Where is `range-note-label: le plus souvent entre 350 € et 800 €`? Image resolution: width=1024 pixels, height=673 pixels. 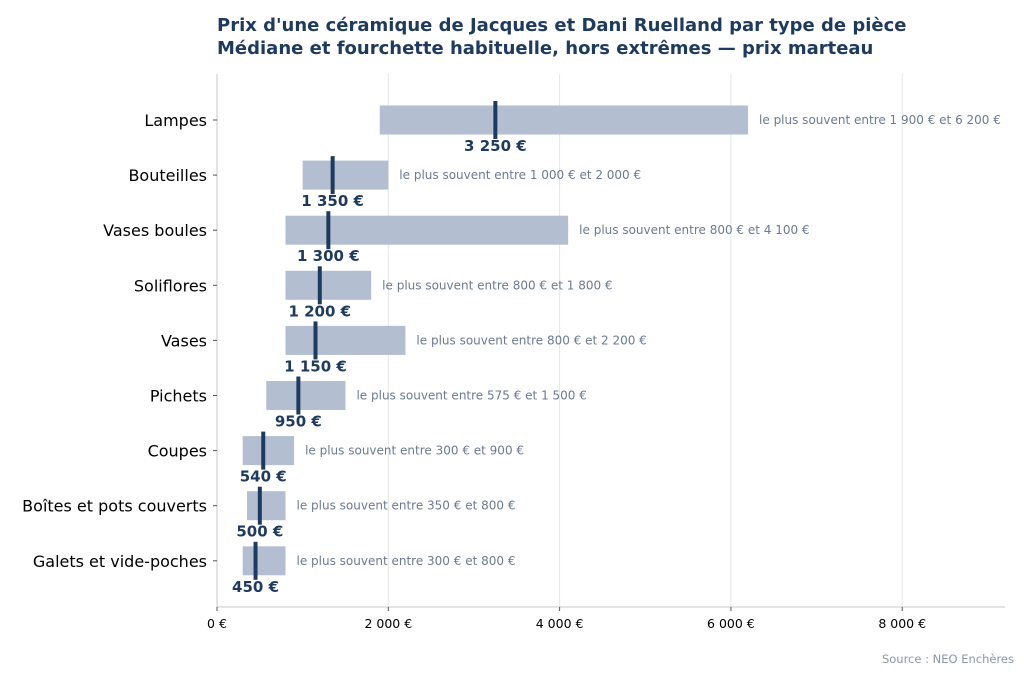 range-note-label: le plus souvent entre 350 € et 800 € is located at coordinates (406, 506).